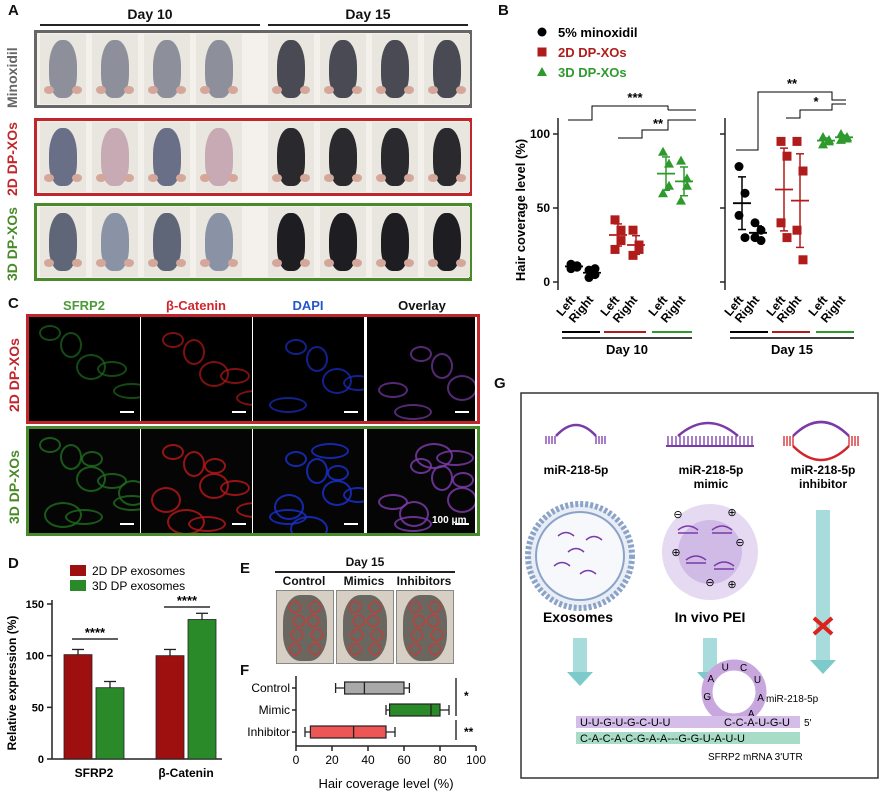 This screenshot has height=800, width=887. I want to click on category-label: SFRP2, so click(94, 773).